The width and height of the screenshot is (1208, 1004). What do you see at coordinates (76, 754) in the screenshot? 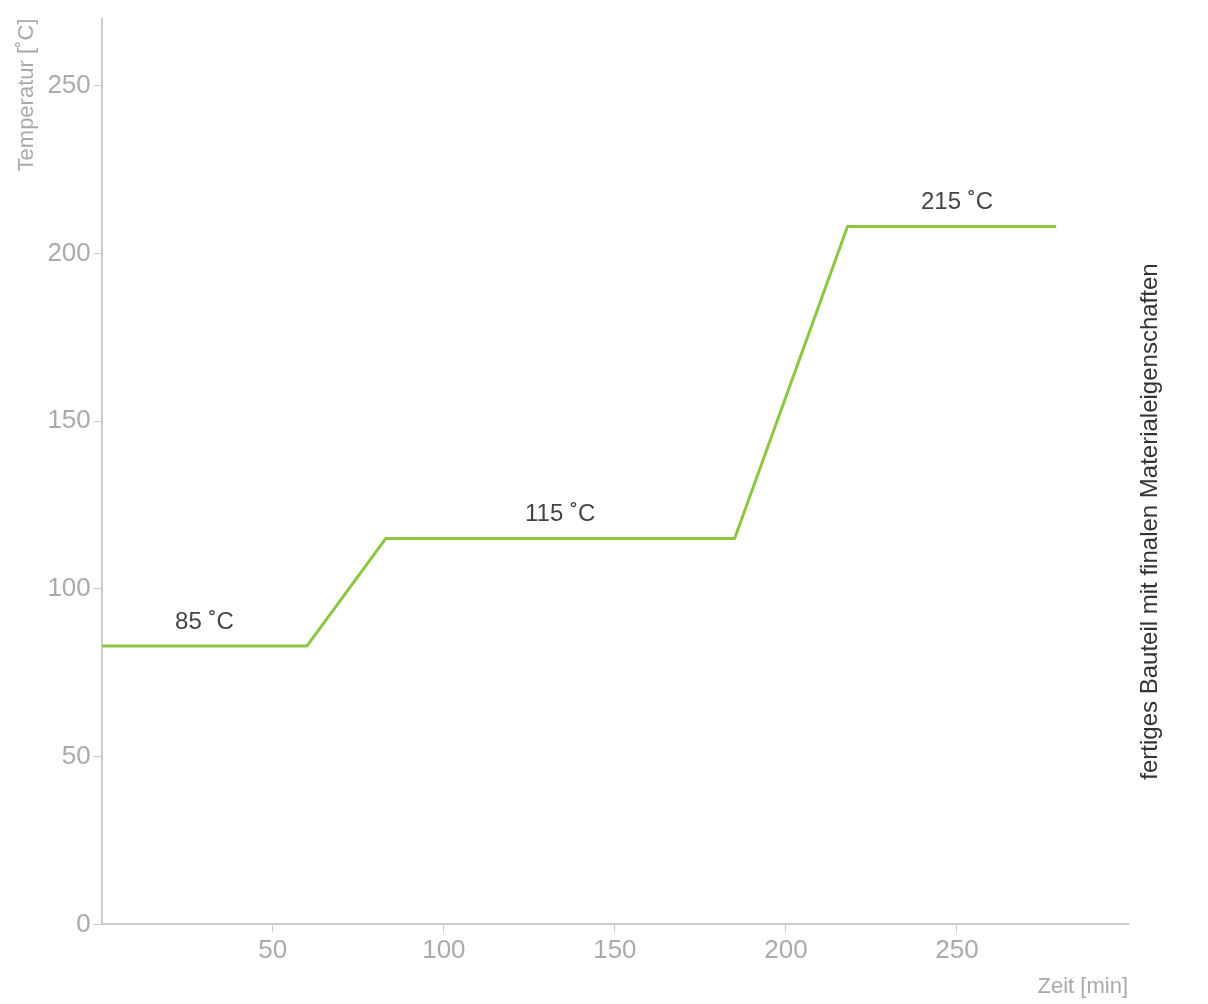
I see `y-tick-label: 50` at bounding box center [76, 754].